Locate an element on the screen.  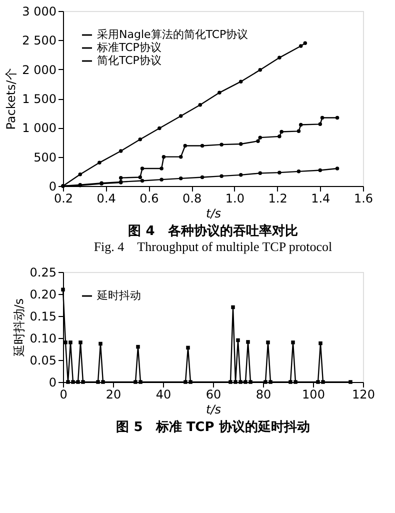
y-tick-label: 1 500 is located at coordinates (39, 99).